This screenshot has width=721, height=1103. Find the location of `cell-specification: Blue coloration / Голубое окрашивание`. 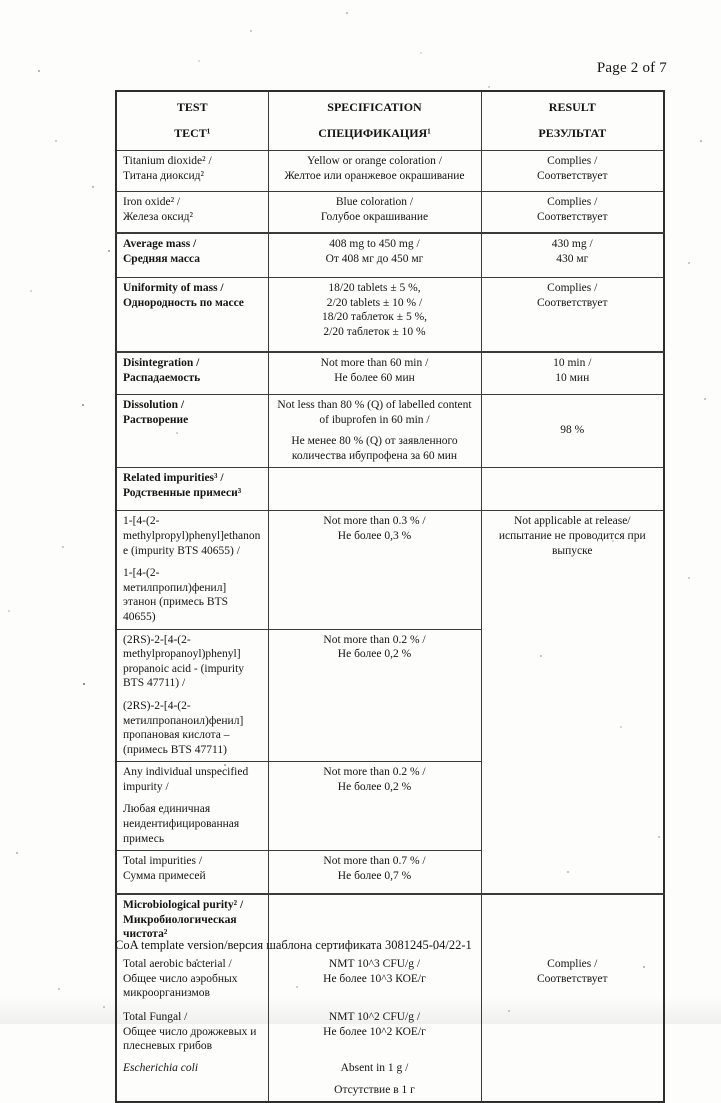

cell-specification: Blue coloration / Голубое окрашивание is located at coordinates (374, 212).